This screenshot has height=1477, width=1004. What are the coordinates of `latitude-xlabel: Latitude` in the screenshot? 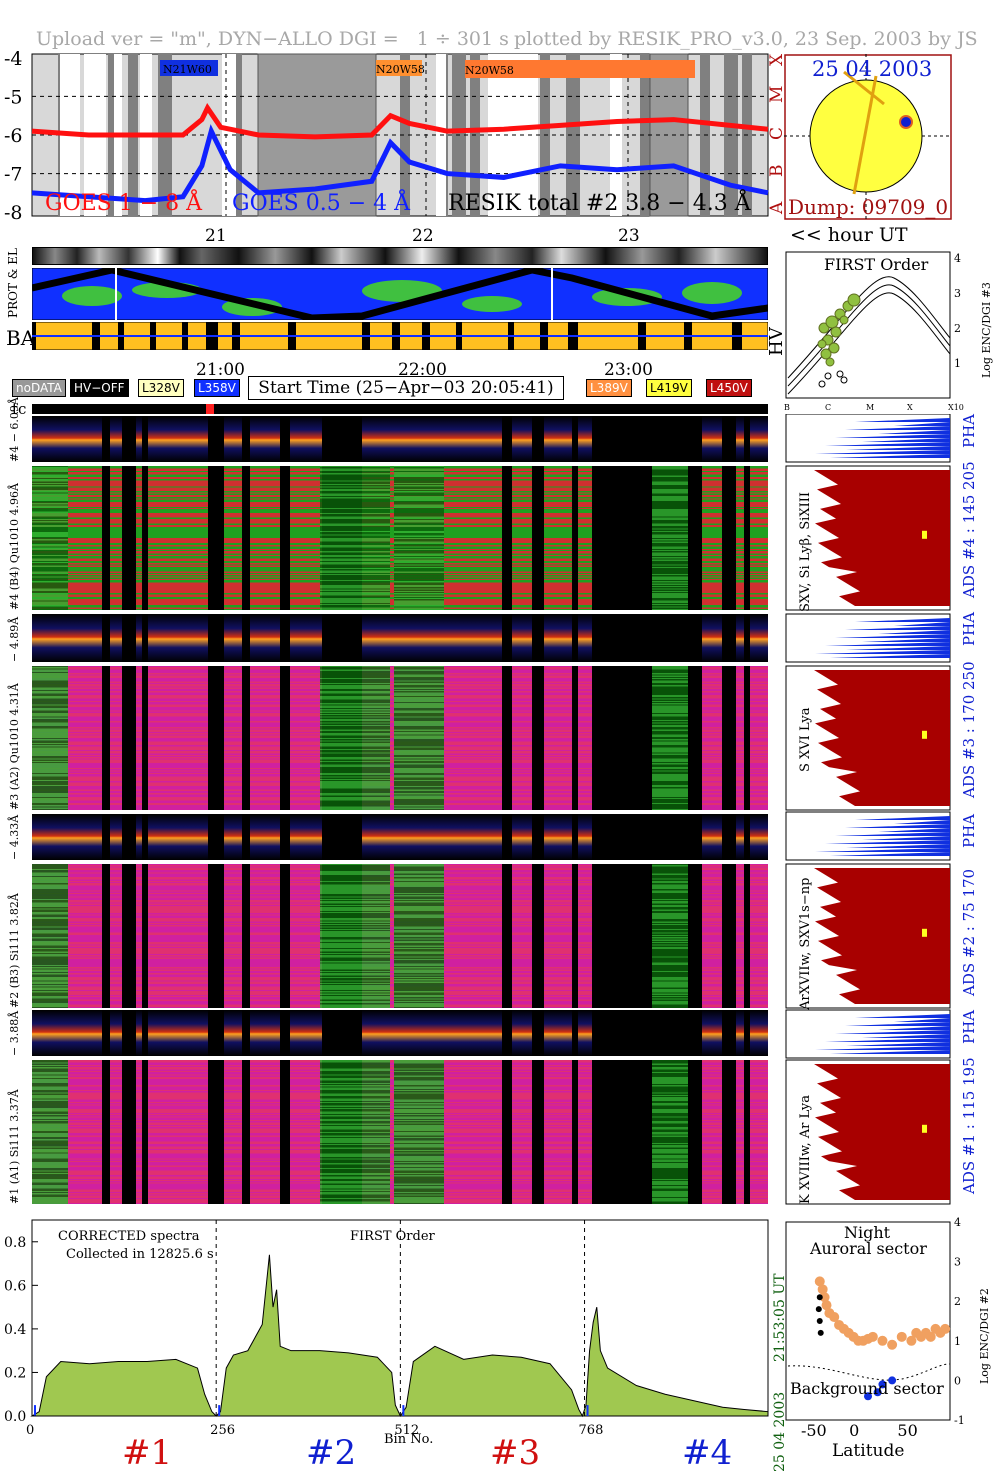 It's located at (868, 1451).